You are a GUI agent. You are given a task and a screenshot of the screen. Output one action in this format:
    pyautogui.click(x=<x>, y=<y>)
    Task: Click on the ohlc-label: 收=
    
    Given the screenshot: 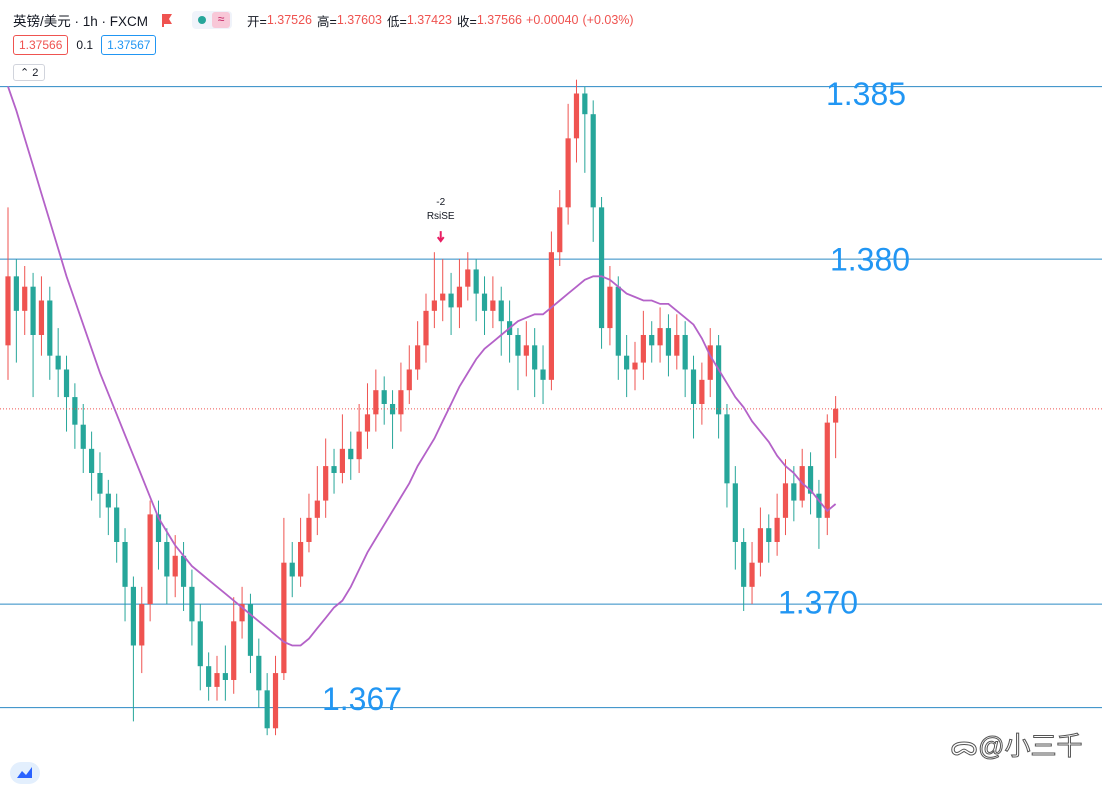 What is the action you would take?
    pyautogui.click(x=467, y=21)
    